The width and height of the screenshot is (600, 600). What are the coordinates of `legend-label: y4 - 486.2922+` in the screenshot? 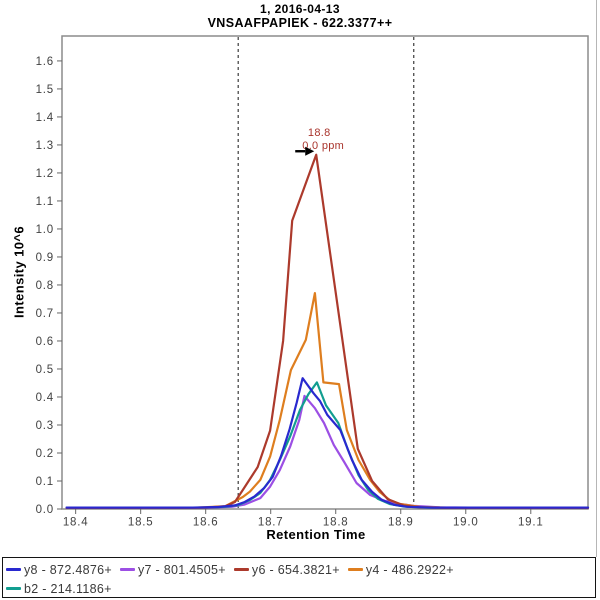 It's located at (409, 569).